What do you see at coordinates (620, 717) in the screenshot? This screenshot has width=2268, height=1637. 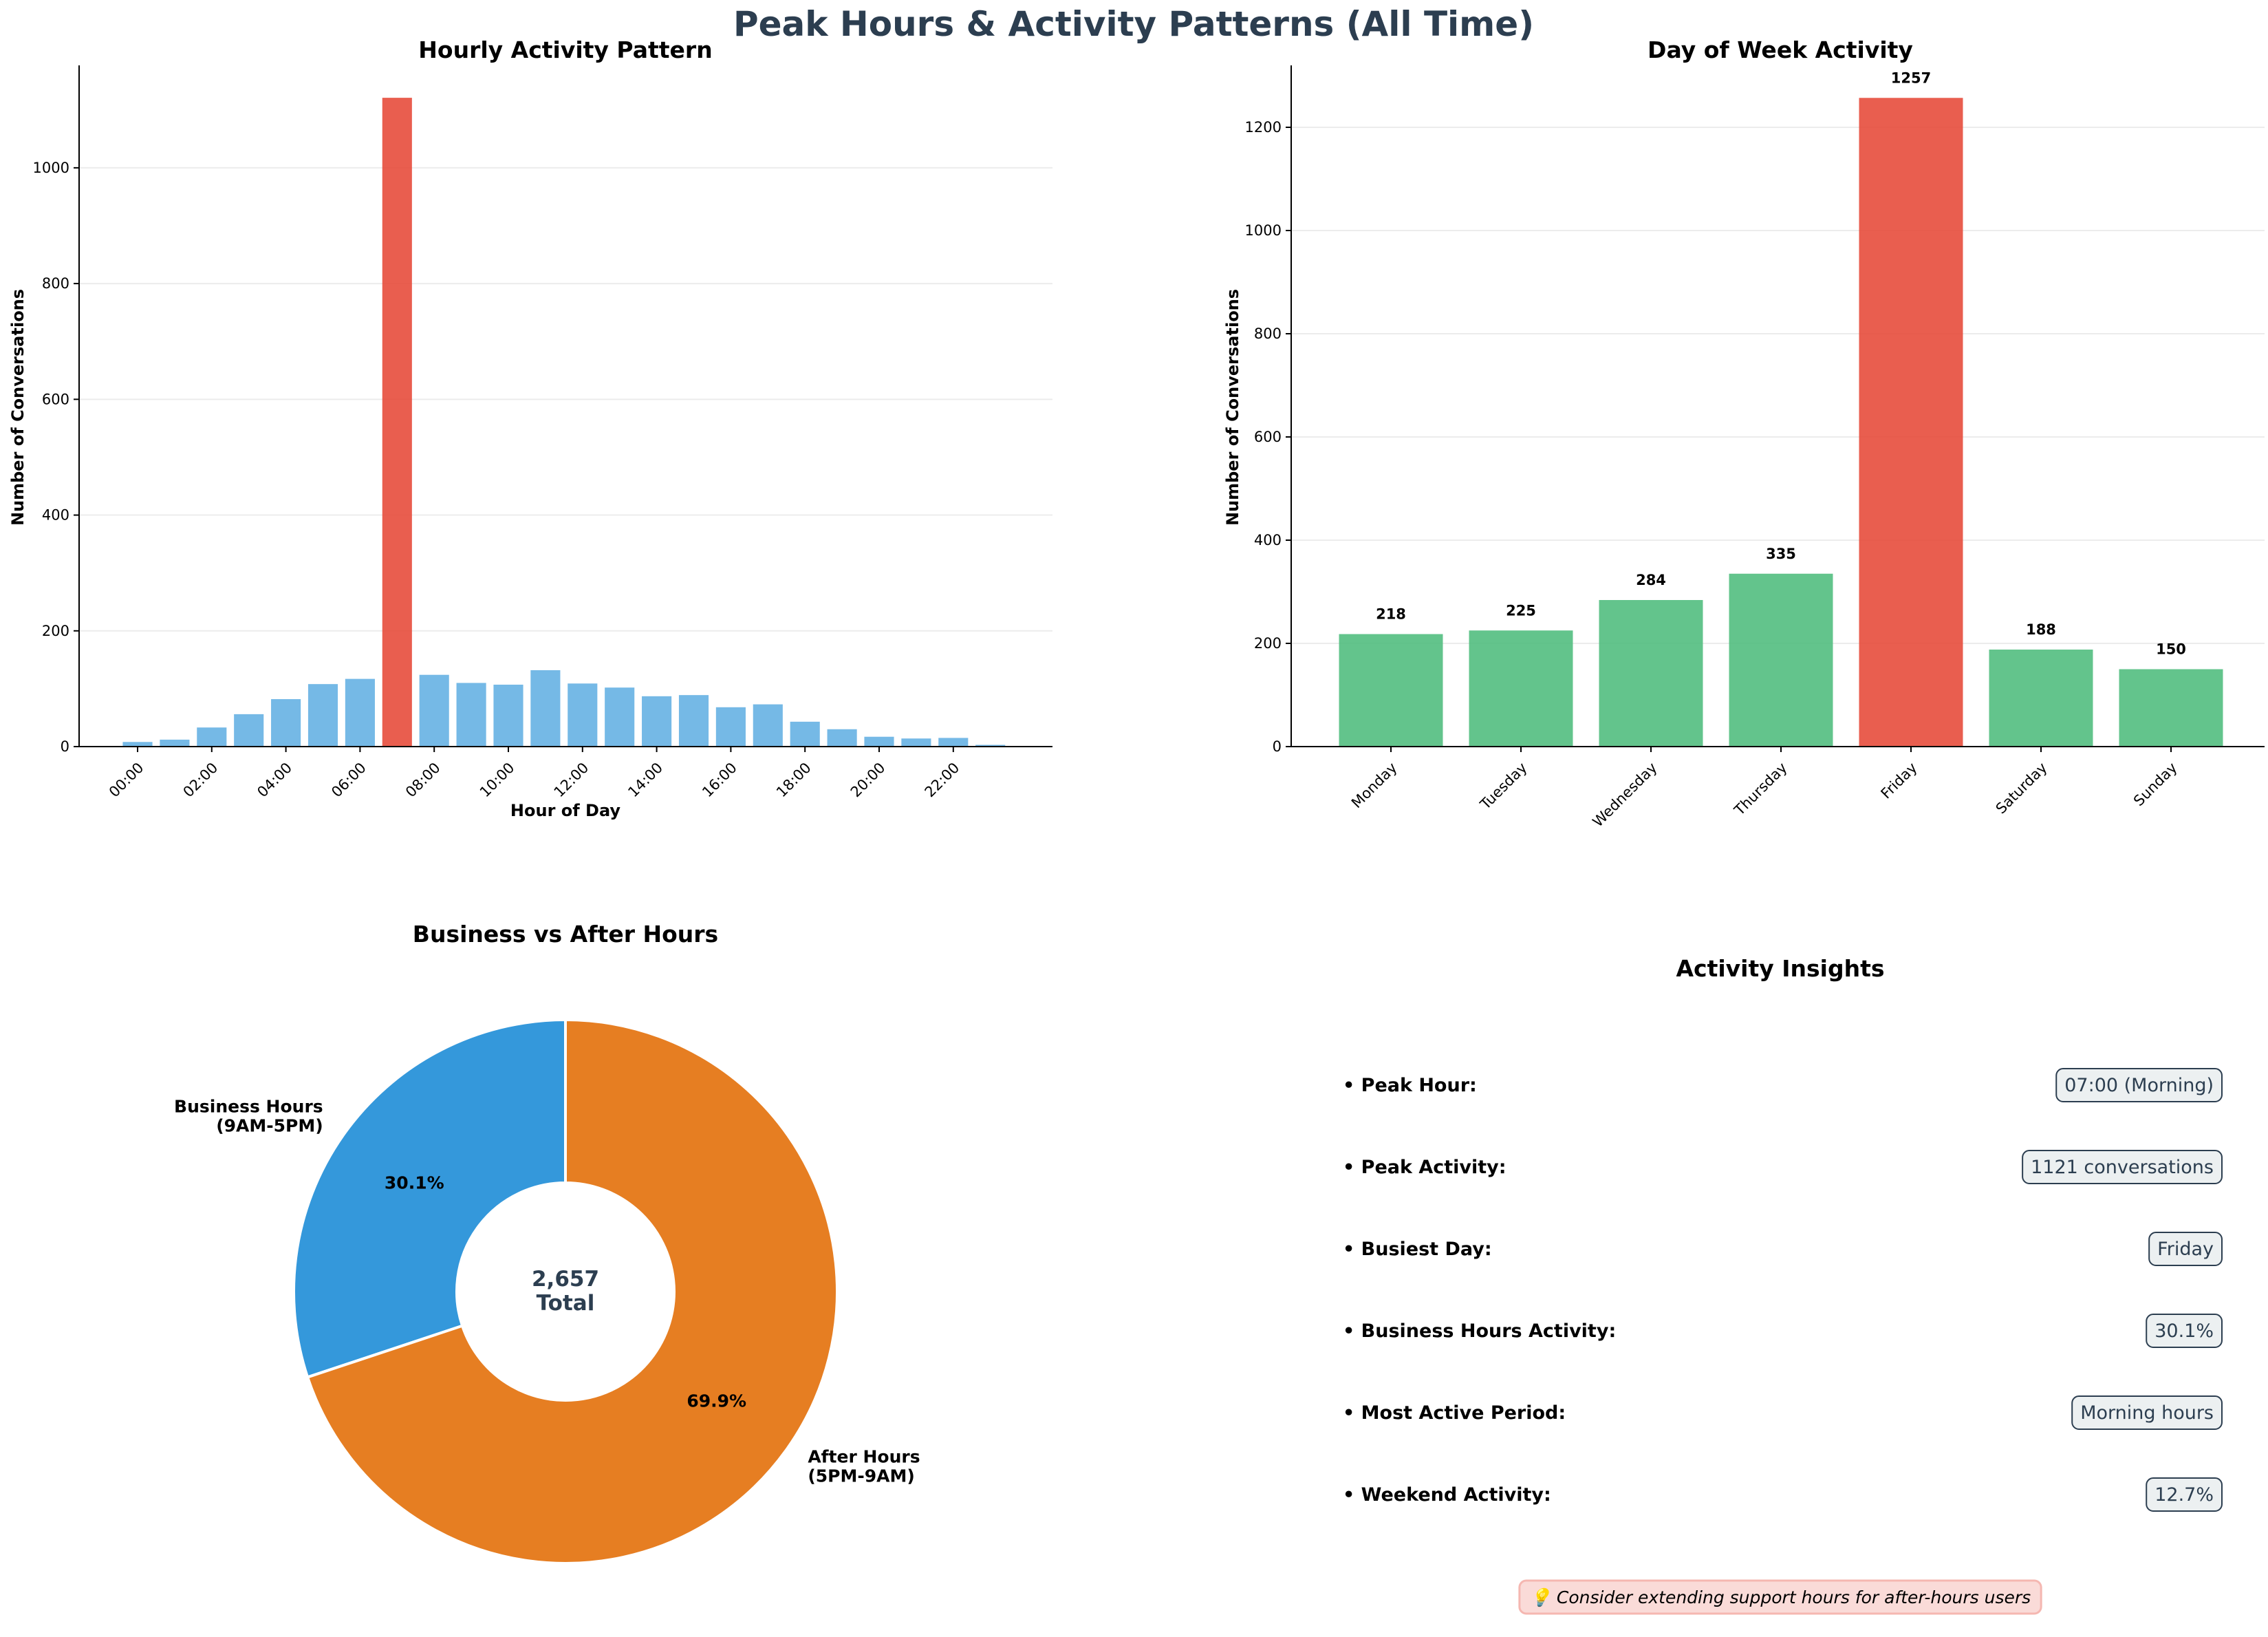 I see `hourly-bar-13:00` at bounding box center [620, 717].